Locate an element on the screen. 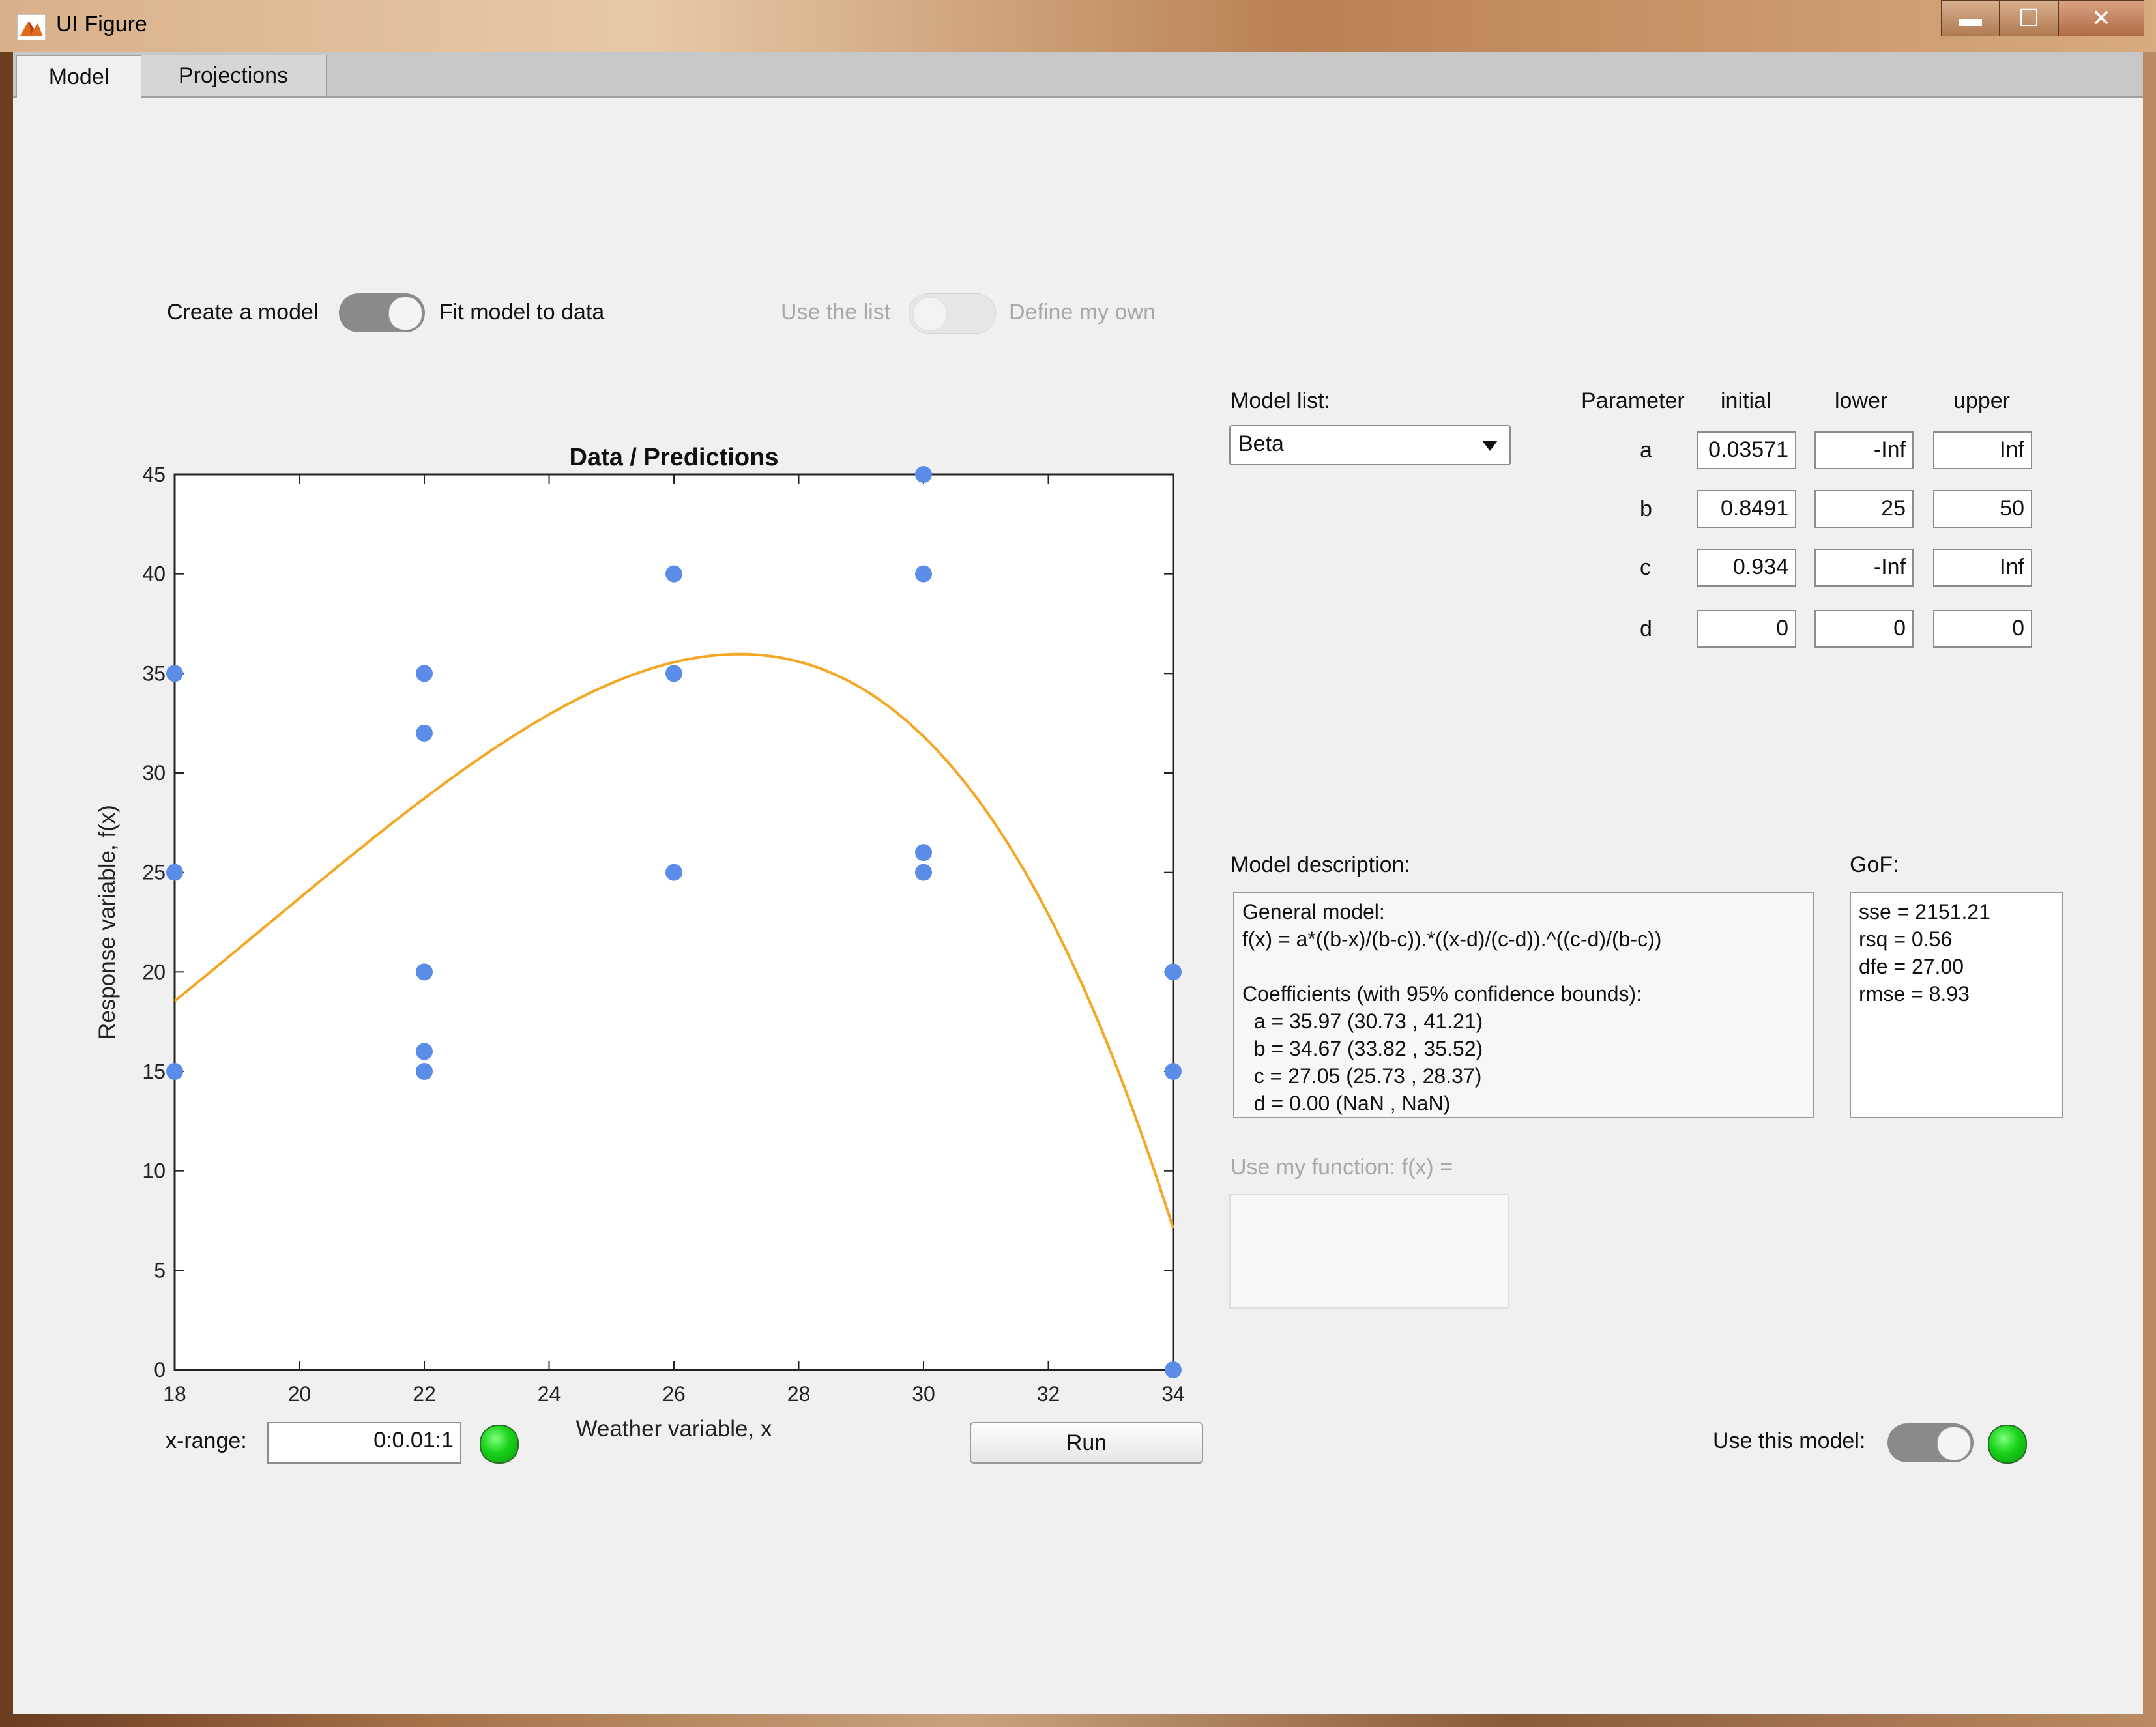 Image resolution: width=2156 pixels, height=1727 pixels. x-axis-label: Weather variable, x is located at coordinates (674, 1429).